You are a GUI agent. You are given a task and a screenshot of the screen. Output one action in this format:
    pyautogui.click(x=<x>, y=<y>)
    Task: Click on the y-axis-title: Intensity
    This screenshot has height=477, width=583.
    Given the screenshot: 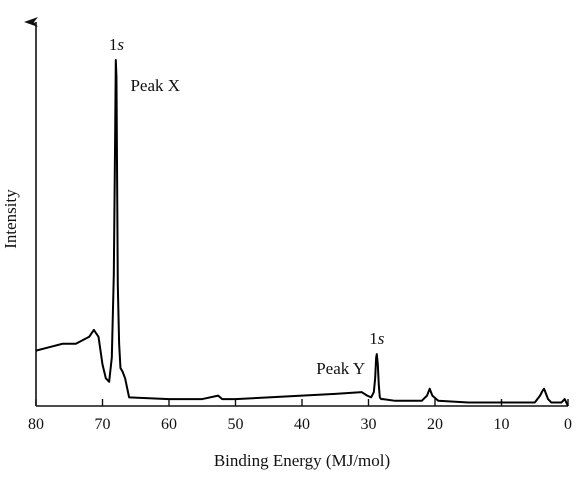 What is the action you would take?
    pyautogui.click(x=10, y=219)
    